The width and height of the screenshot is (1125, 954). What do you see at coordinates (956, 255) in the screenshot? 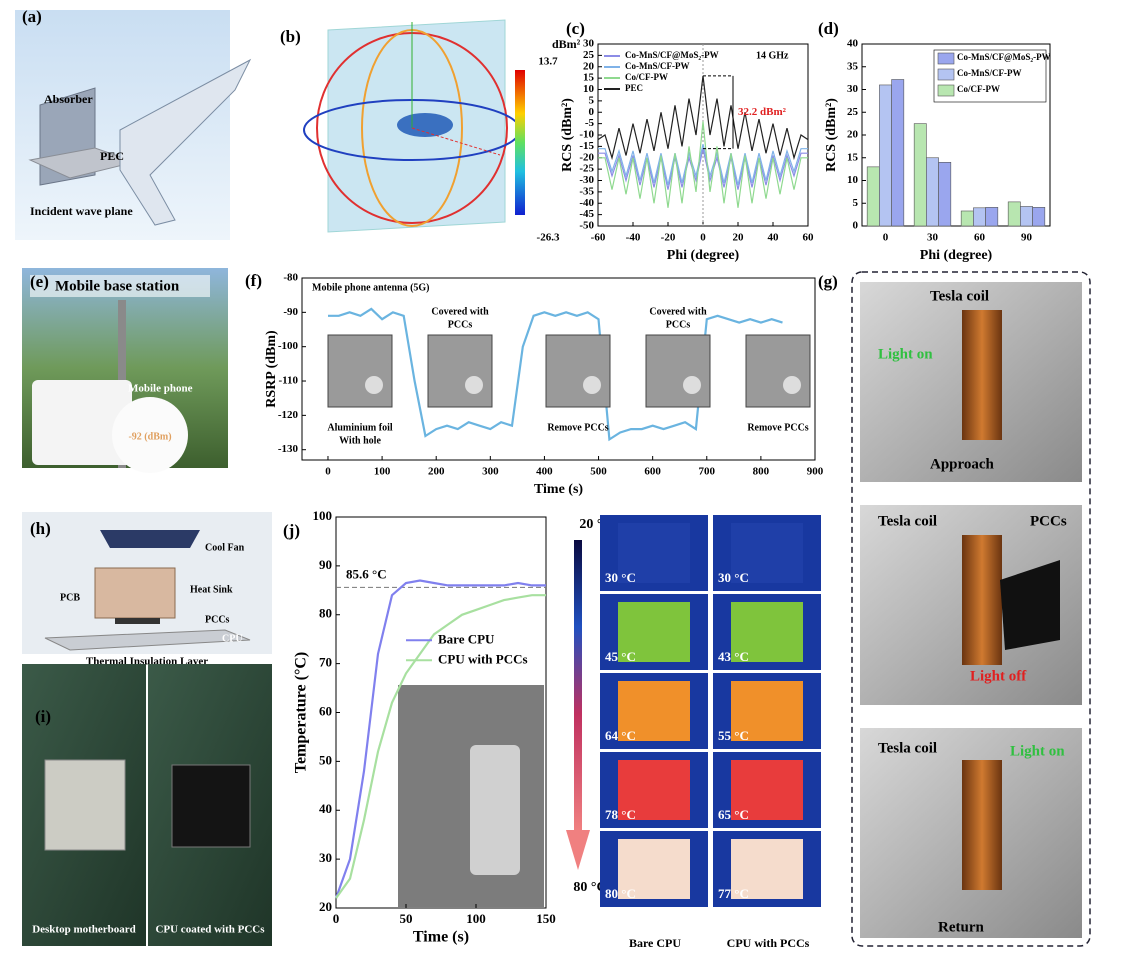
I see `x-axis-label: Phi (degree)` at bounding box center [956, 255].